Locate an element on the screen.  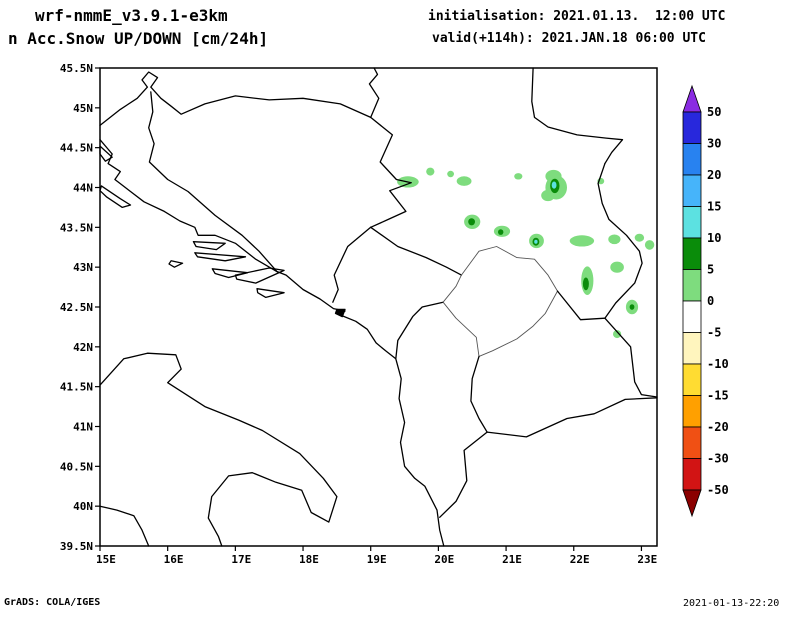
border-bosnia-serbia is located at coordinates (391, 172).